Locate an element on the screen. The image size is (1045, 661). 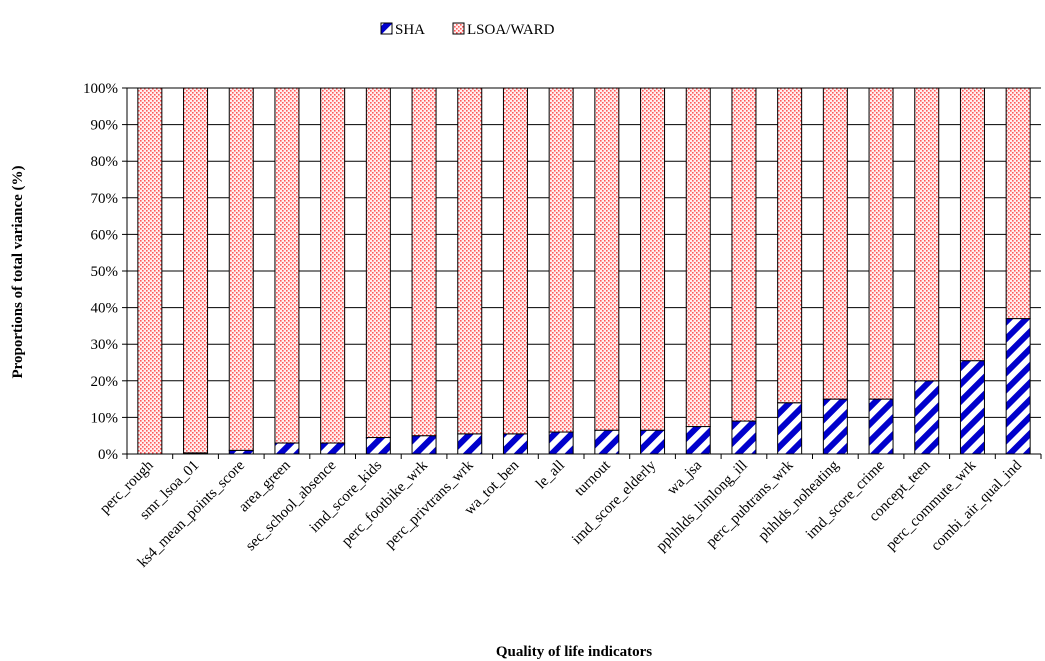
legend-item-sha: SHA is located at coordinates (402, 30).